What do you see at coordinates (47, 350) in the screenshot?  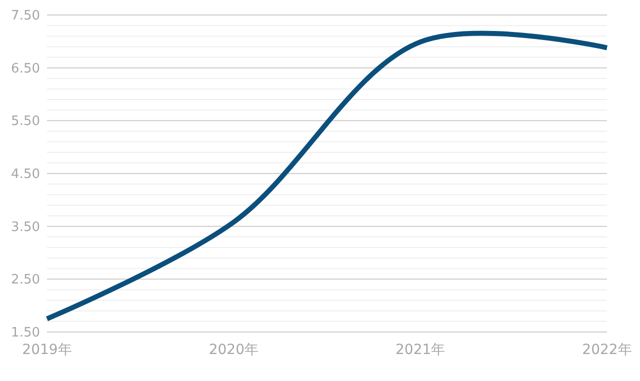 I see `x-tick-label: 2019年` at bounding box center [47, 350].